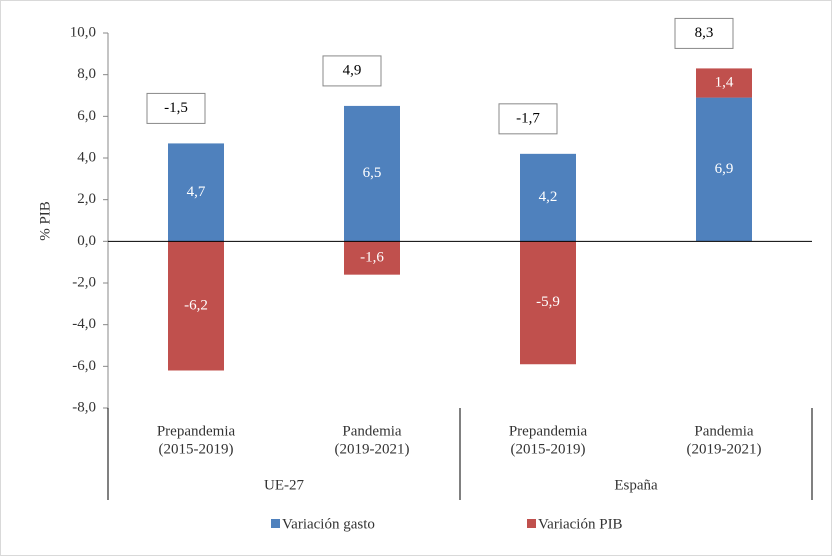 The width and height of the screenshot is (832, 556). I want to click on data-label: -1,6, so click(372, 257).